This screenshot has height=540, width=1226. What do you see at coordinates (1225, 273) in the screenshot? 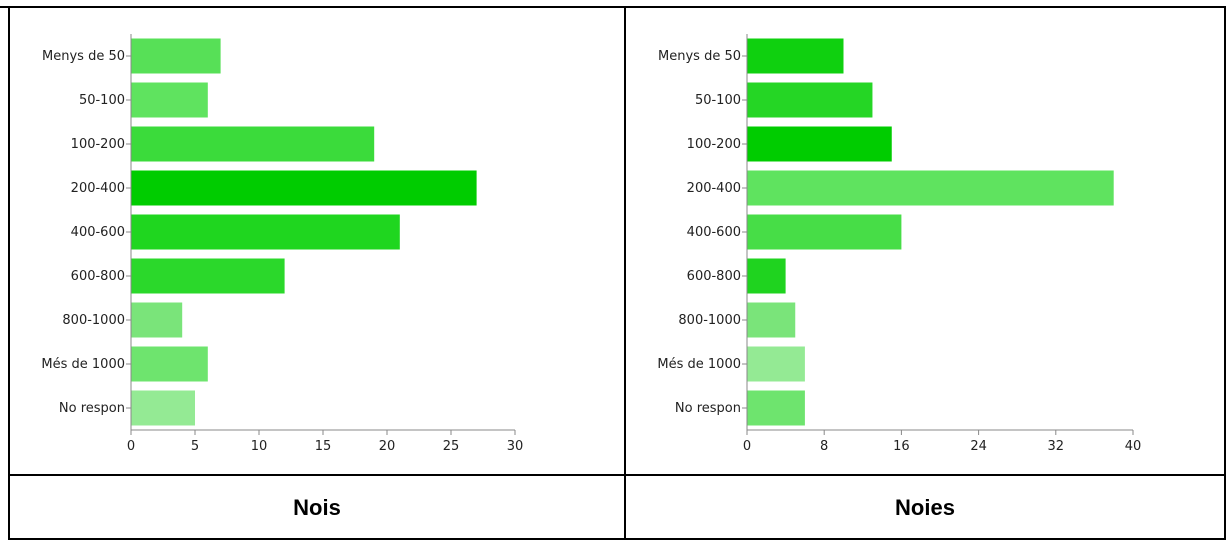
I see `table-border-right` at bounding box center [1225, 273].